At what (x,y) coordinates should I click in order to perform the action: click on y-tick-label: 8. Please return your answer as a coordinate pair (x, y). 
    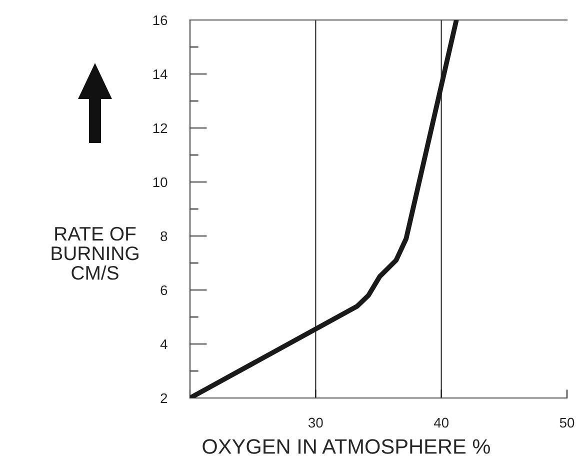
    Looking at the image, I should click on (164, 236).